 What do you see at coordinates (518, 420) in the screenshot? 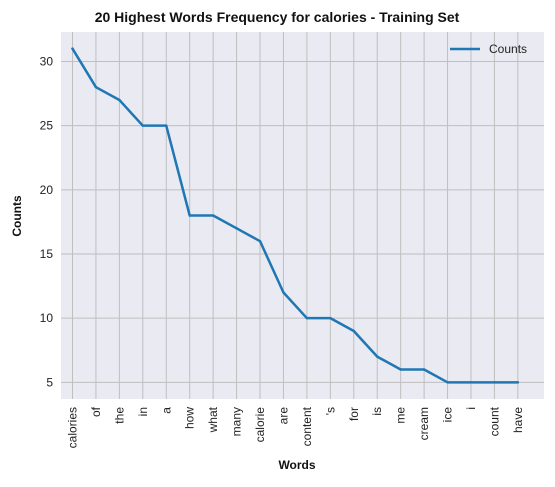
I see `x-tick-label: have` at bounding box center [518, 420].